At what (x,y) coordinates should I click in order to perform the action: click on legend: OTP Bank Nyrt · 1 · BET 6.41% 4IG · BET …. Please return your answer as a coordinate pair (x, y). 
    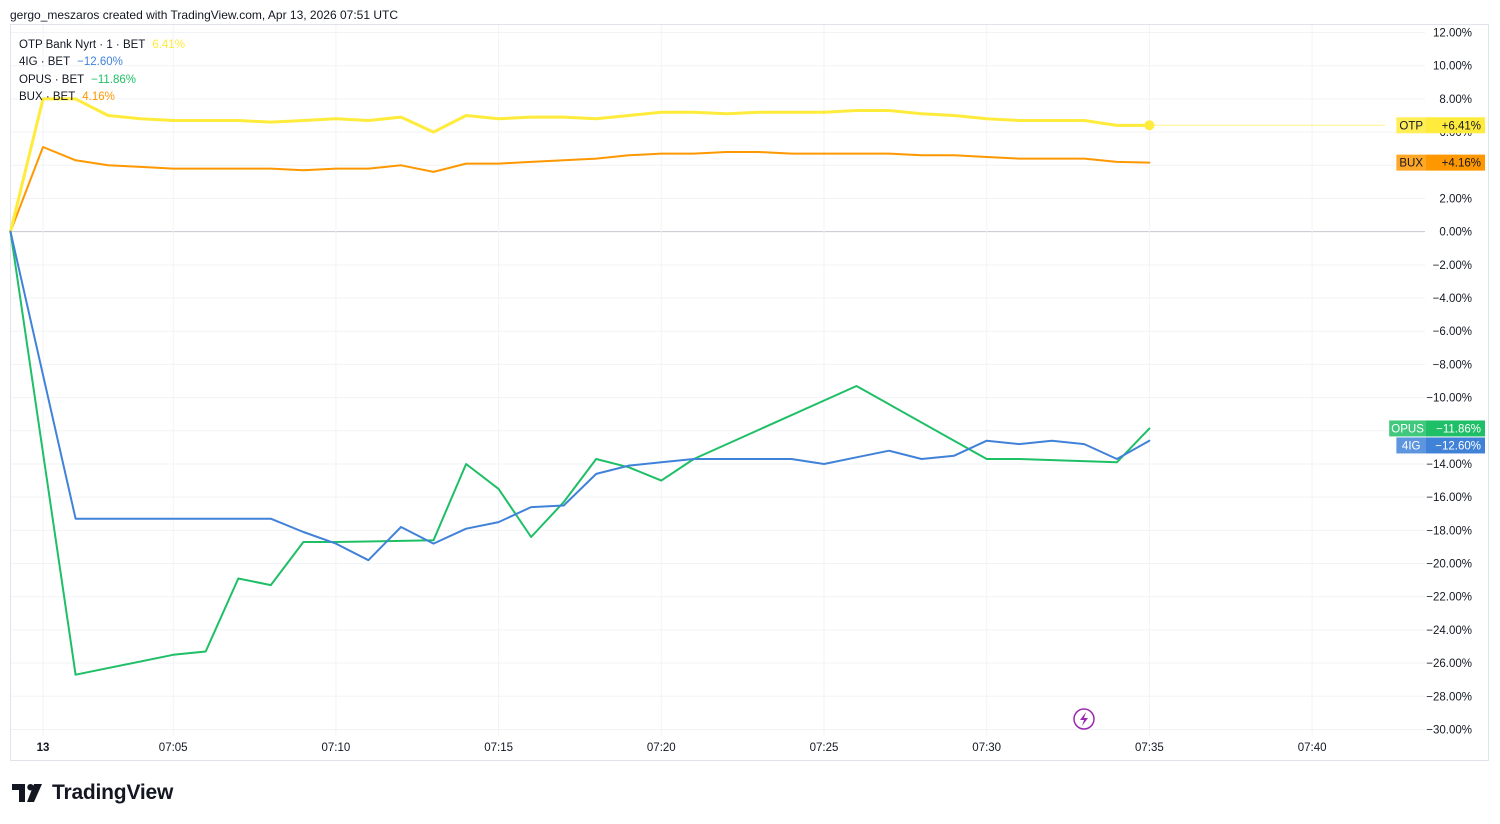
    Looking at the image, I should click on (102, 71).